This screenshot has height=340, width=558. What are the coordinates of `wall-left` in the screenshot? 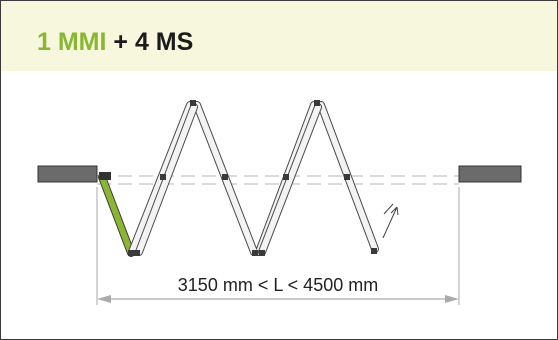 It's located at (67, 174).